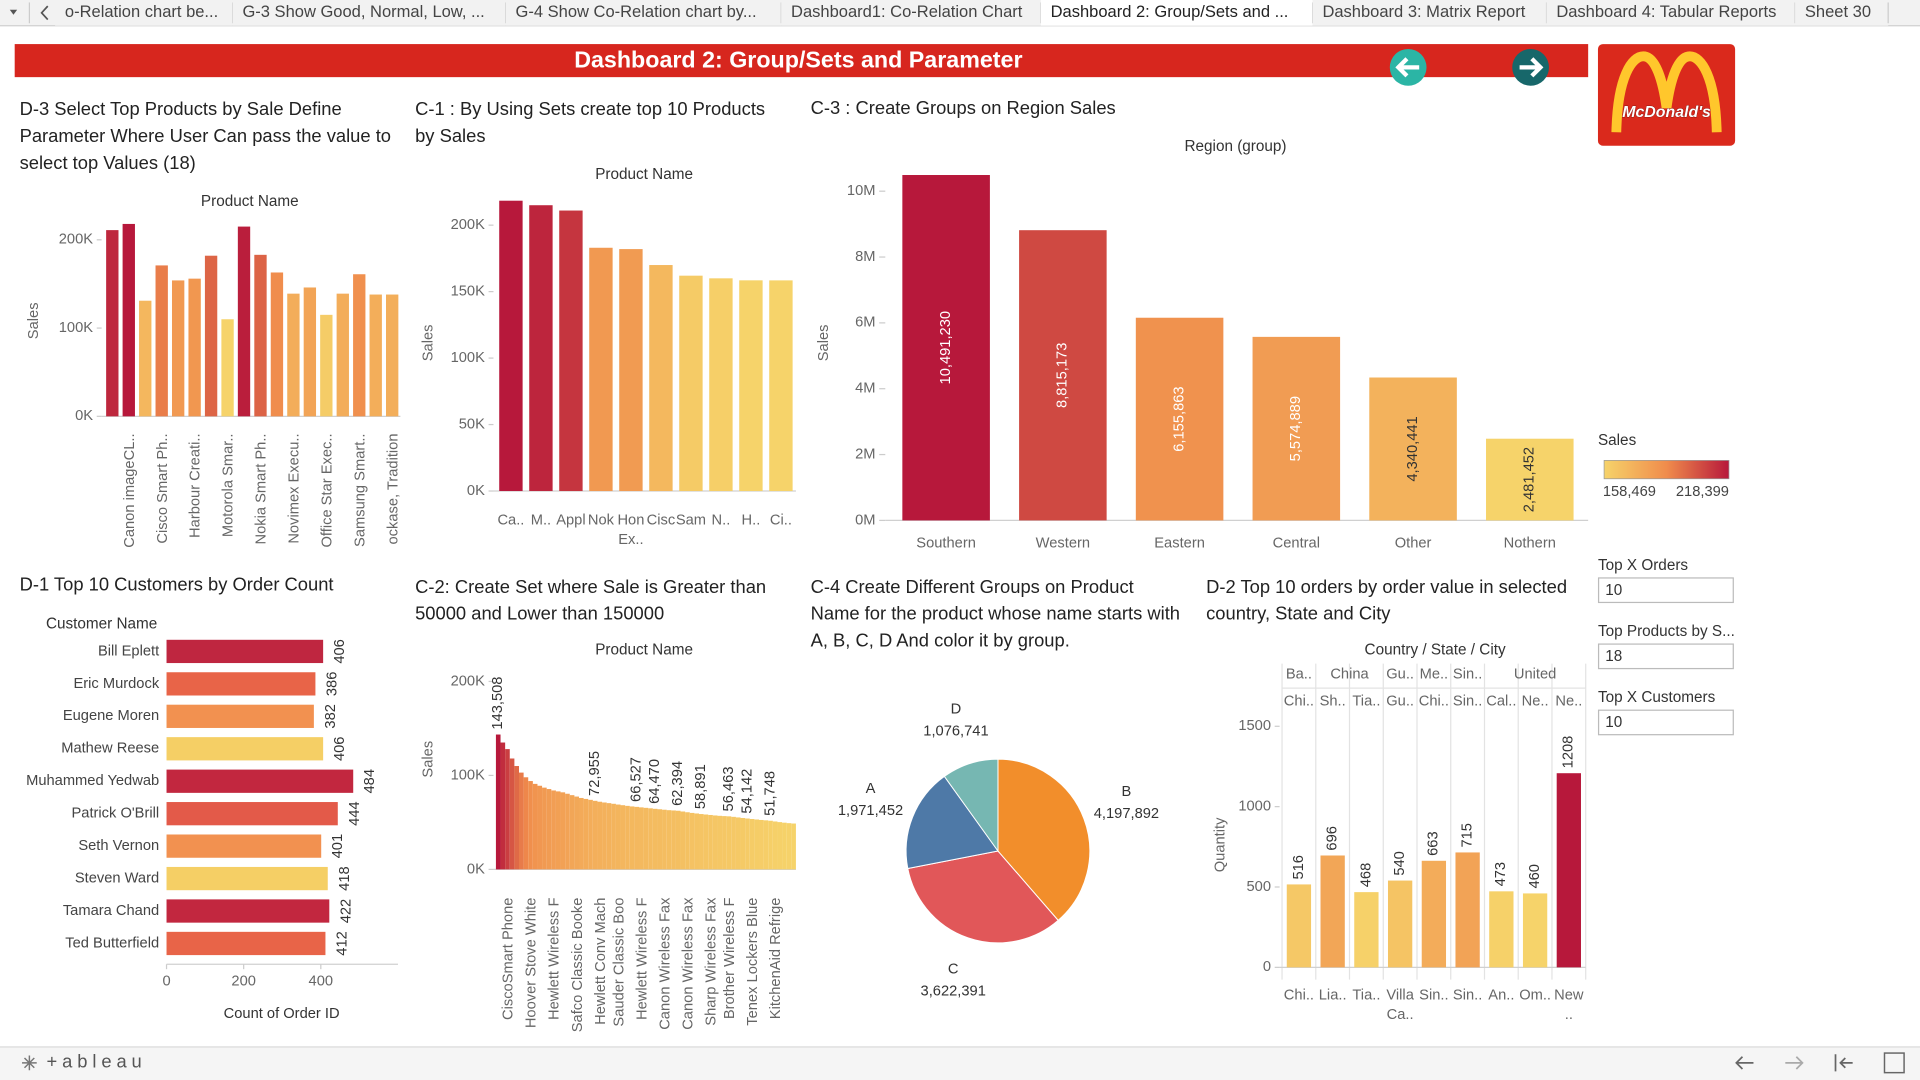 The image size is (1920, 1080). I want to click on parameter-input: 18, so click(1665, 656).